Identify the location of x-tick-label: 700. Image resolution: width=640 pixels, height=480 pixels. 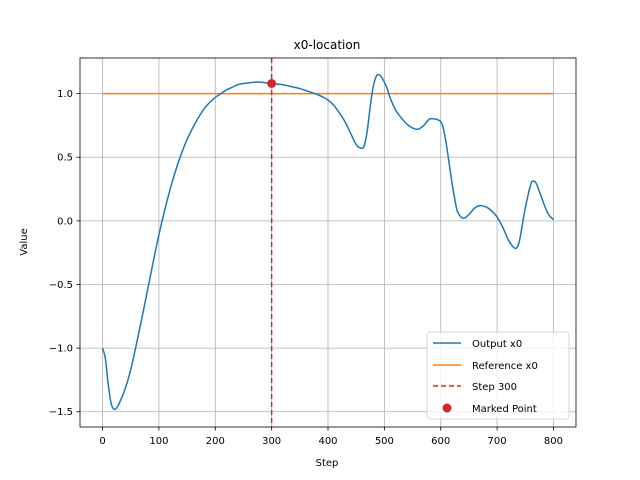
(497, 441).